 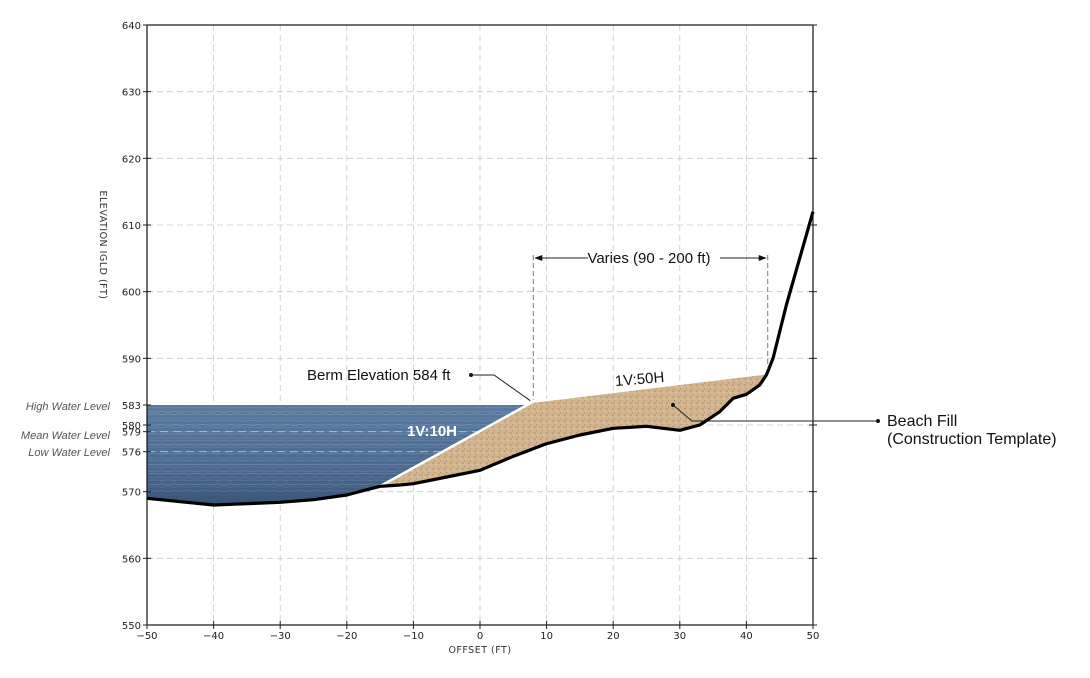 What do you see at coordinates (379, 375) in the screenshot?
I see `berm-elevation-label: Berm Elevation 584 ft` at bounding box center [379, 375].